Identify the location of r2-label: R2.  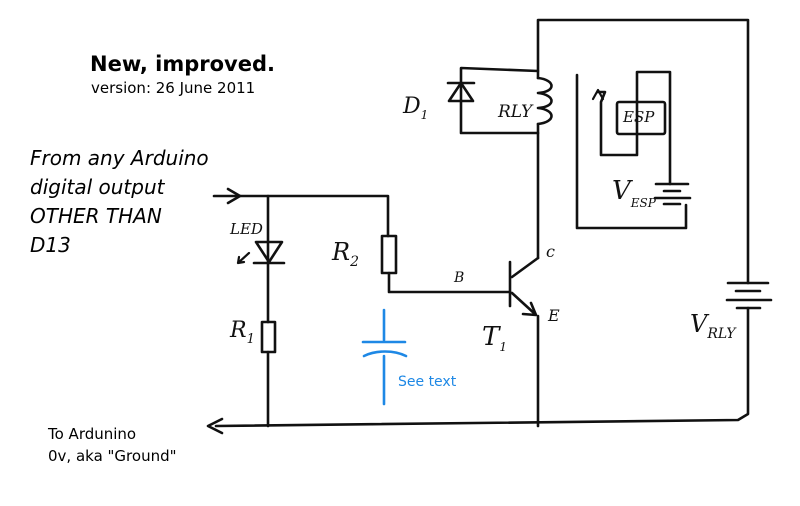
(345, 254).